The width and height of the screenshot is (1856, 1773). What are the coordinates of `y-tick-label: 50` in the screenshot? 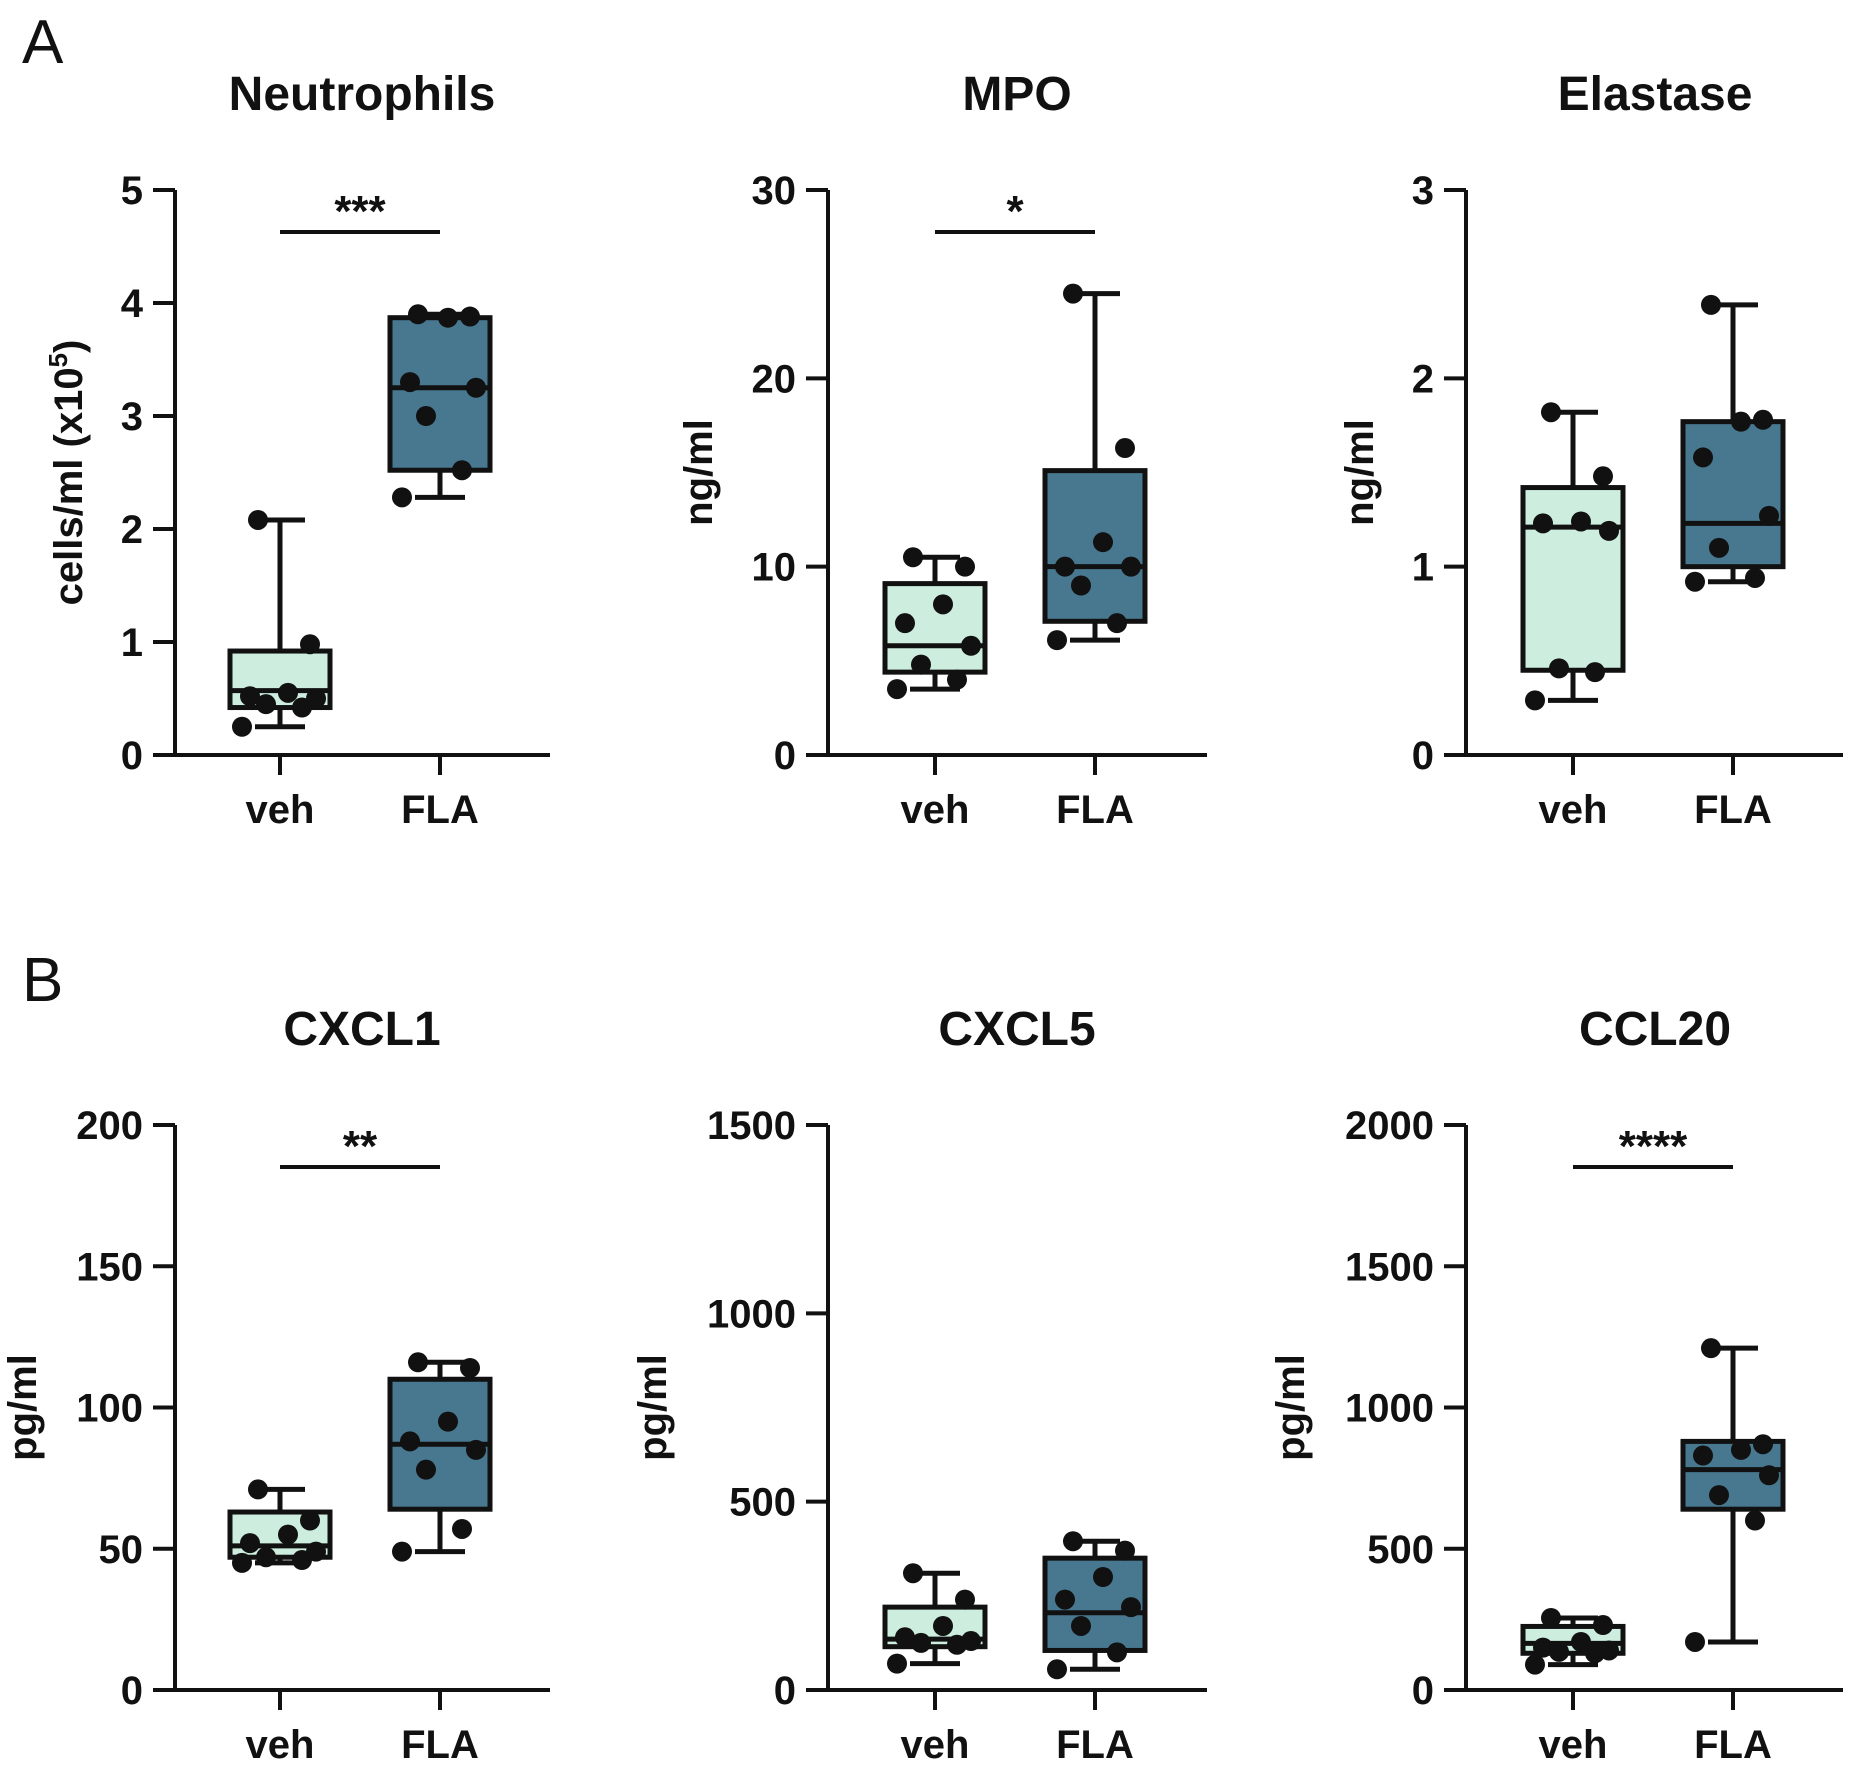 It's located at (121, 1550).